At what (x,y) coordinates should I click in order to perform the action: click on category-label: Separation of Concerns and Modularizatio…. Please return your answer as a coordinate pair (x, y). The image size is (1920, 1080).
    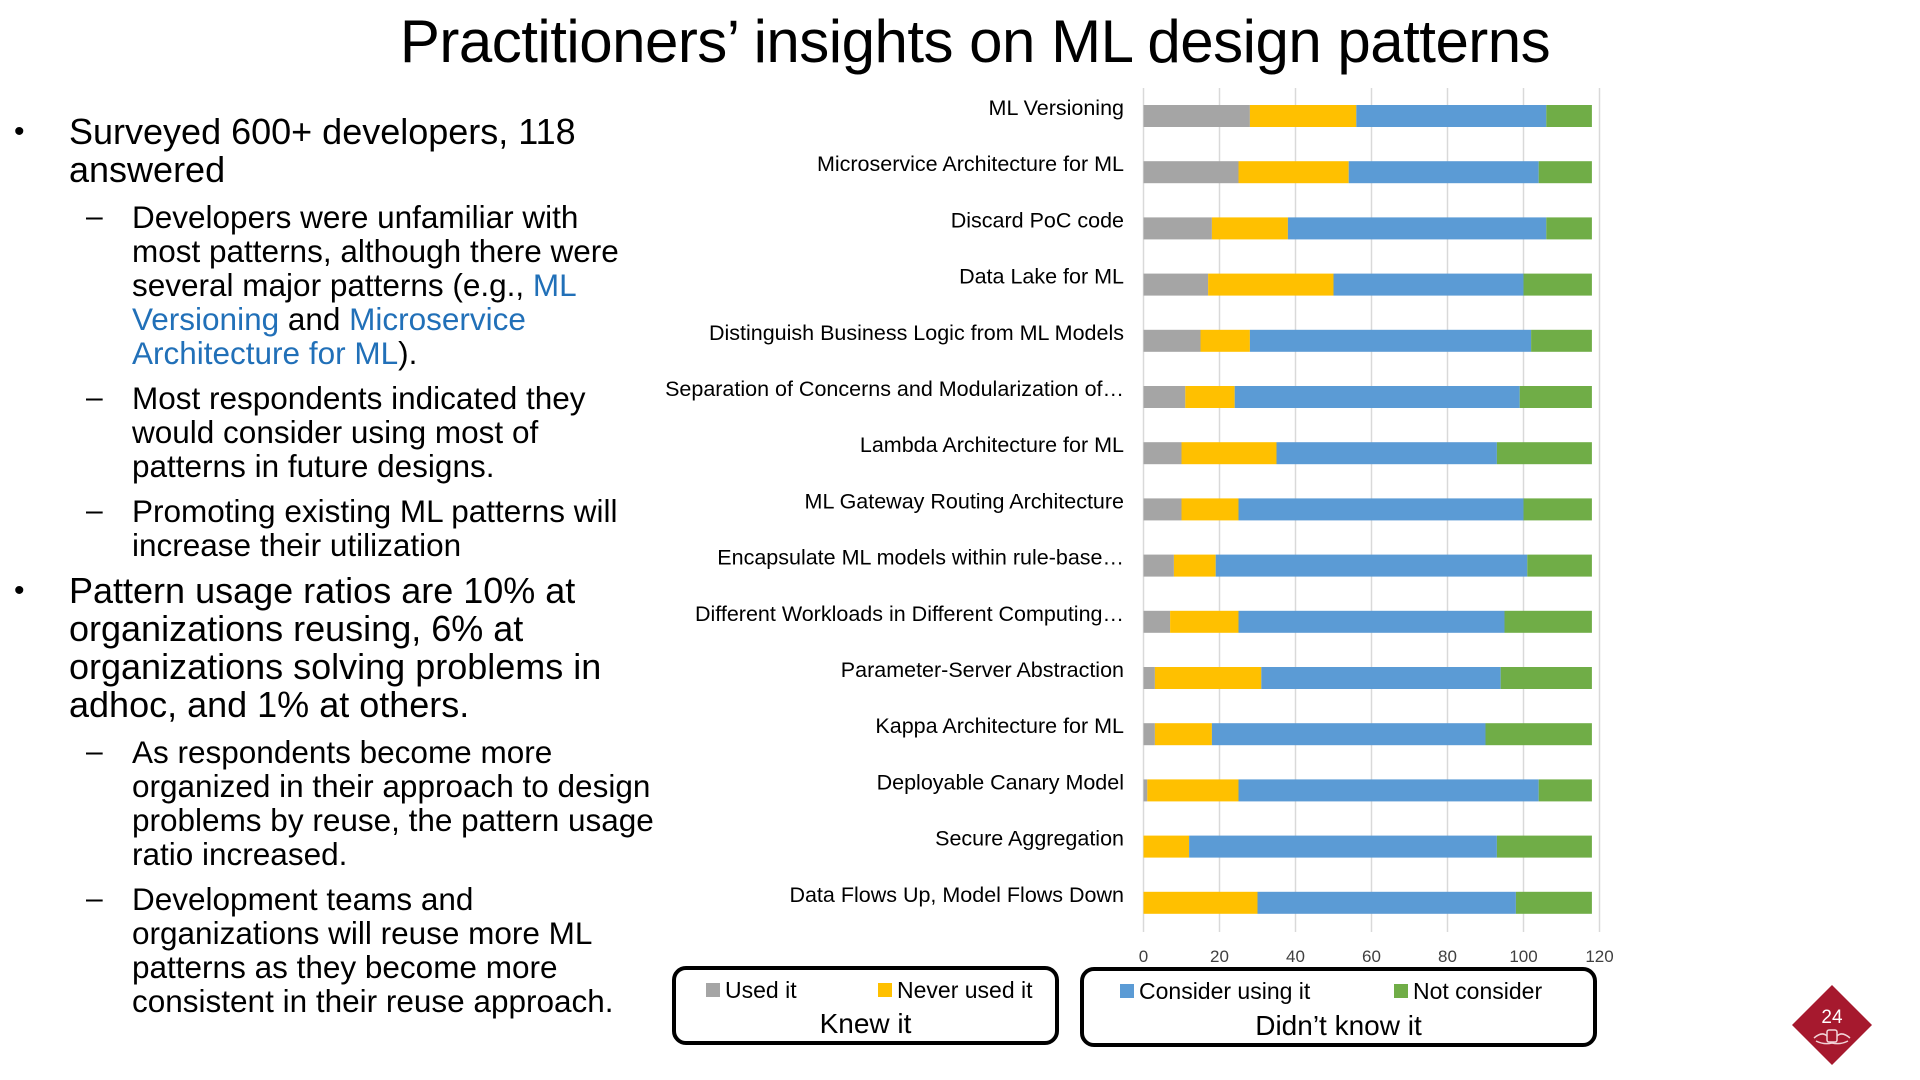
    Looking at the image, I should click on (894, 389).